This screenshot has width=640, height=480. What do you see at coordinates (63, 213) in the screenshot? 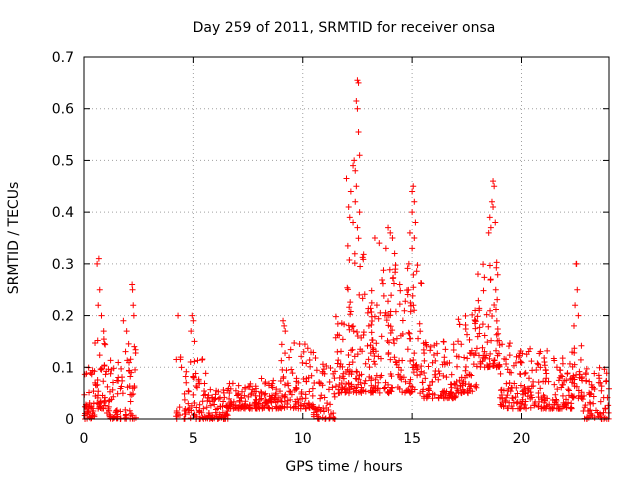
I see `y-tick-label: 0.4` at bounding box center [63, 213].